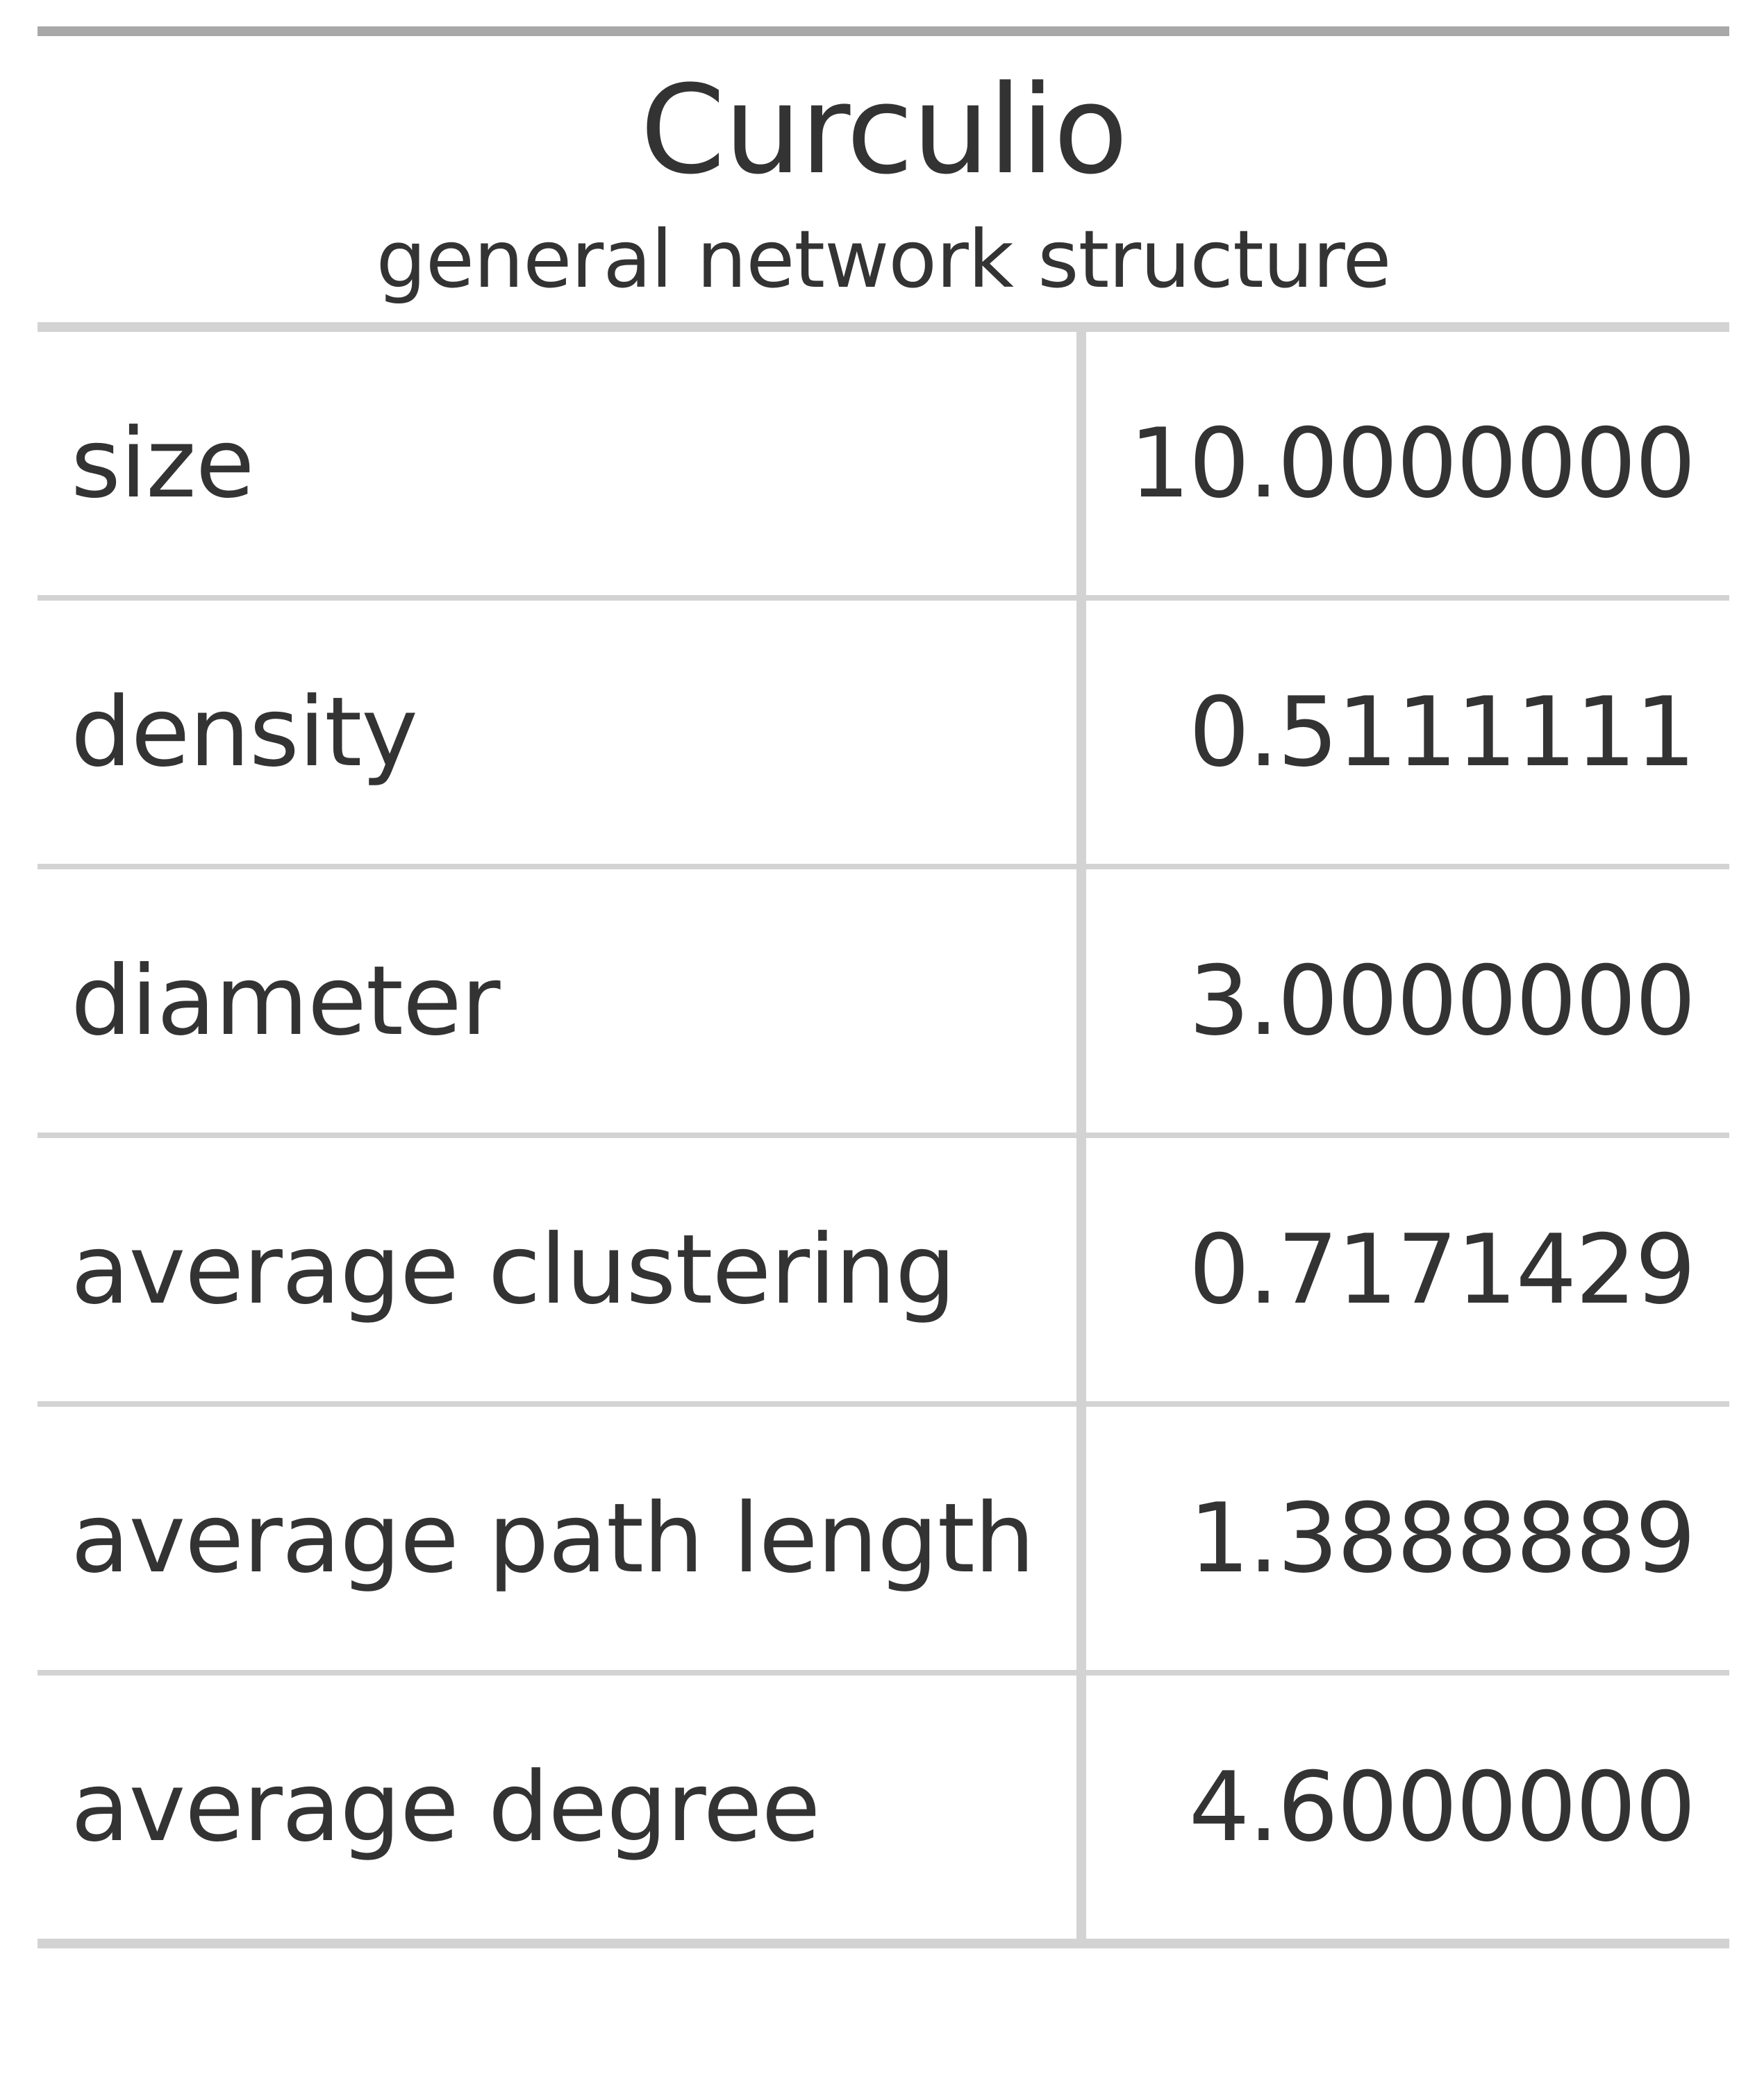 The height and width of the screenshot is (2097, 1764). Describe the element at coordinates (562, 1269) in the screenshot. I see `row-label: average clustering` at that location.